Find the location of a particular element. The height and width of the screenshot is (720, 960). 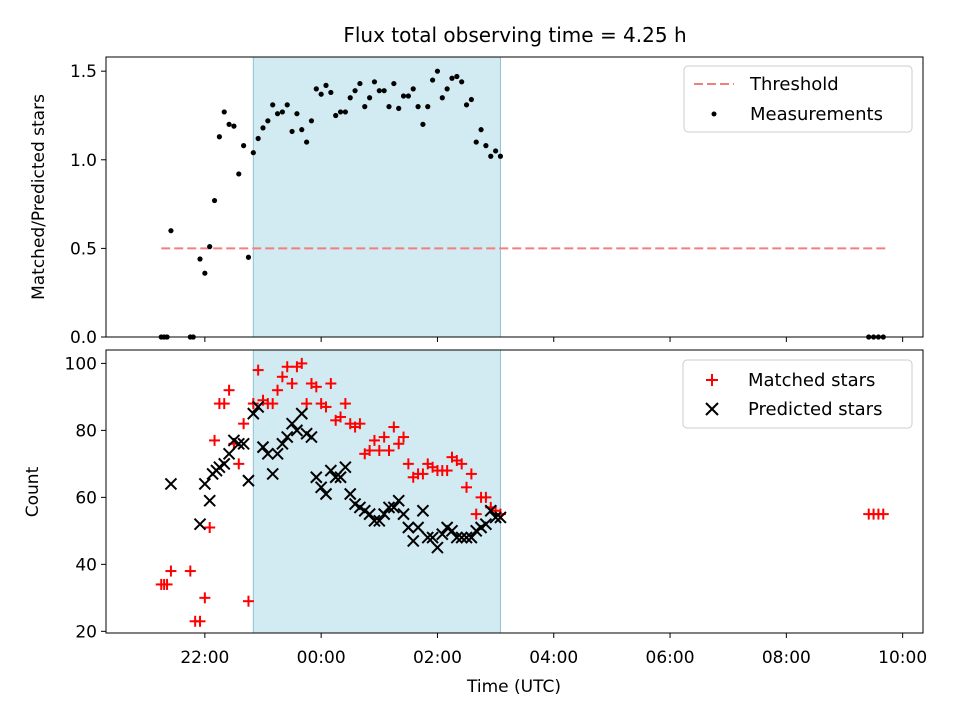

legend-predicted-label: Predicted stars is located at coordinates (815, 409).